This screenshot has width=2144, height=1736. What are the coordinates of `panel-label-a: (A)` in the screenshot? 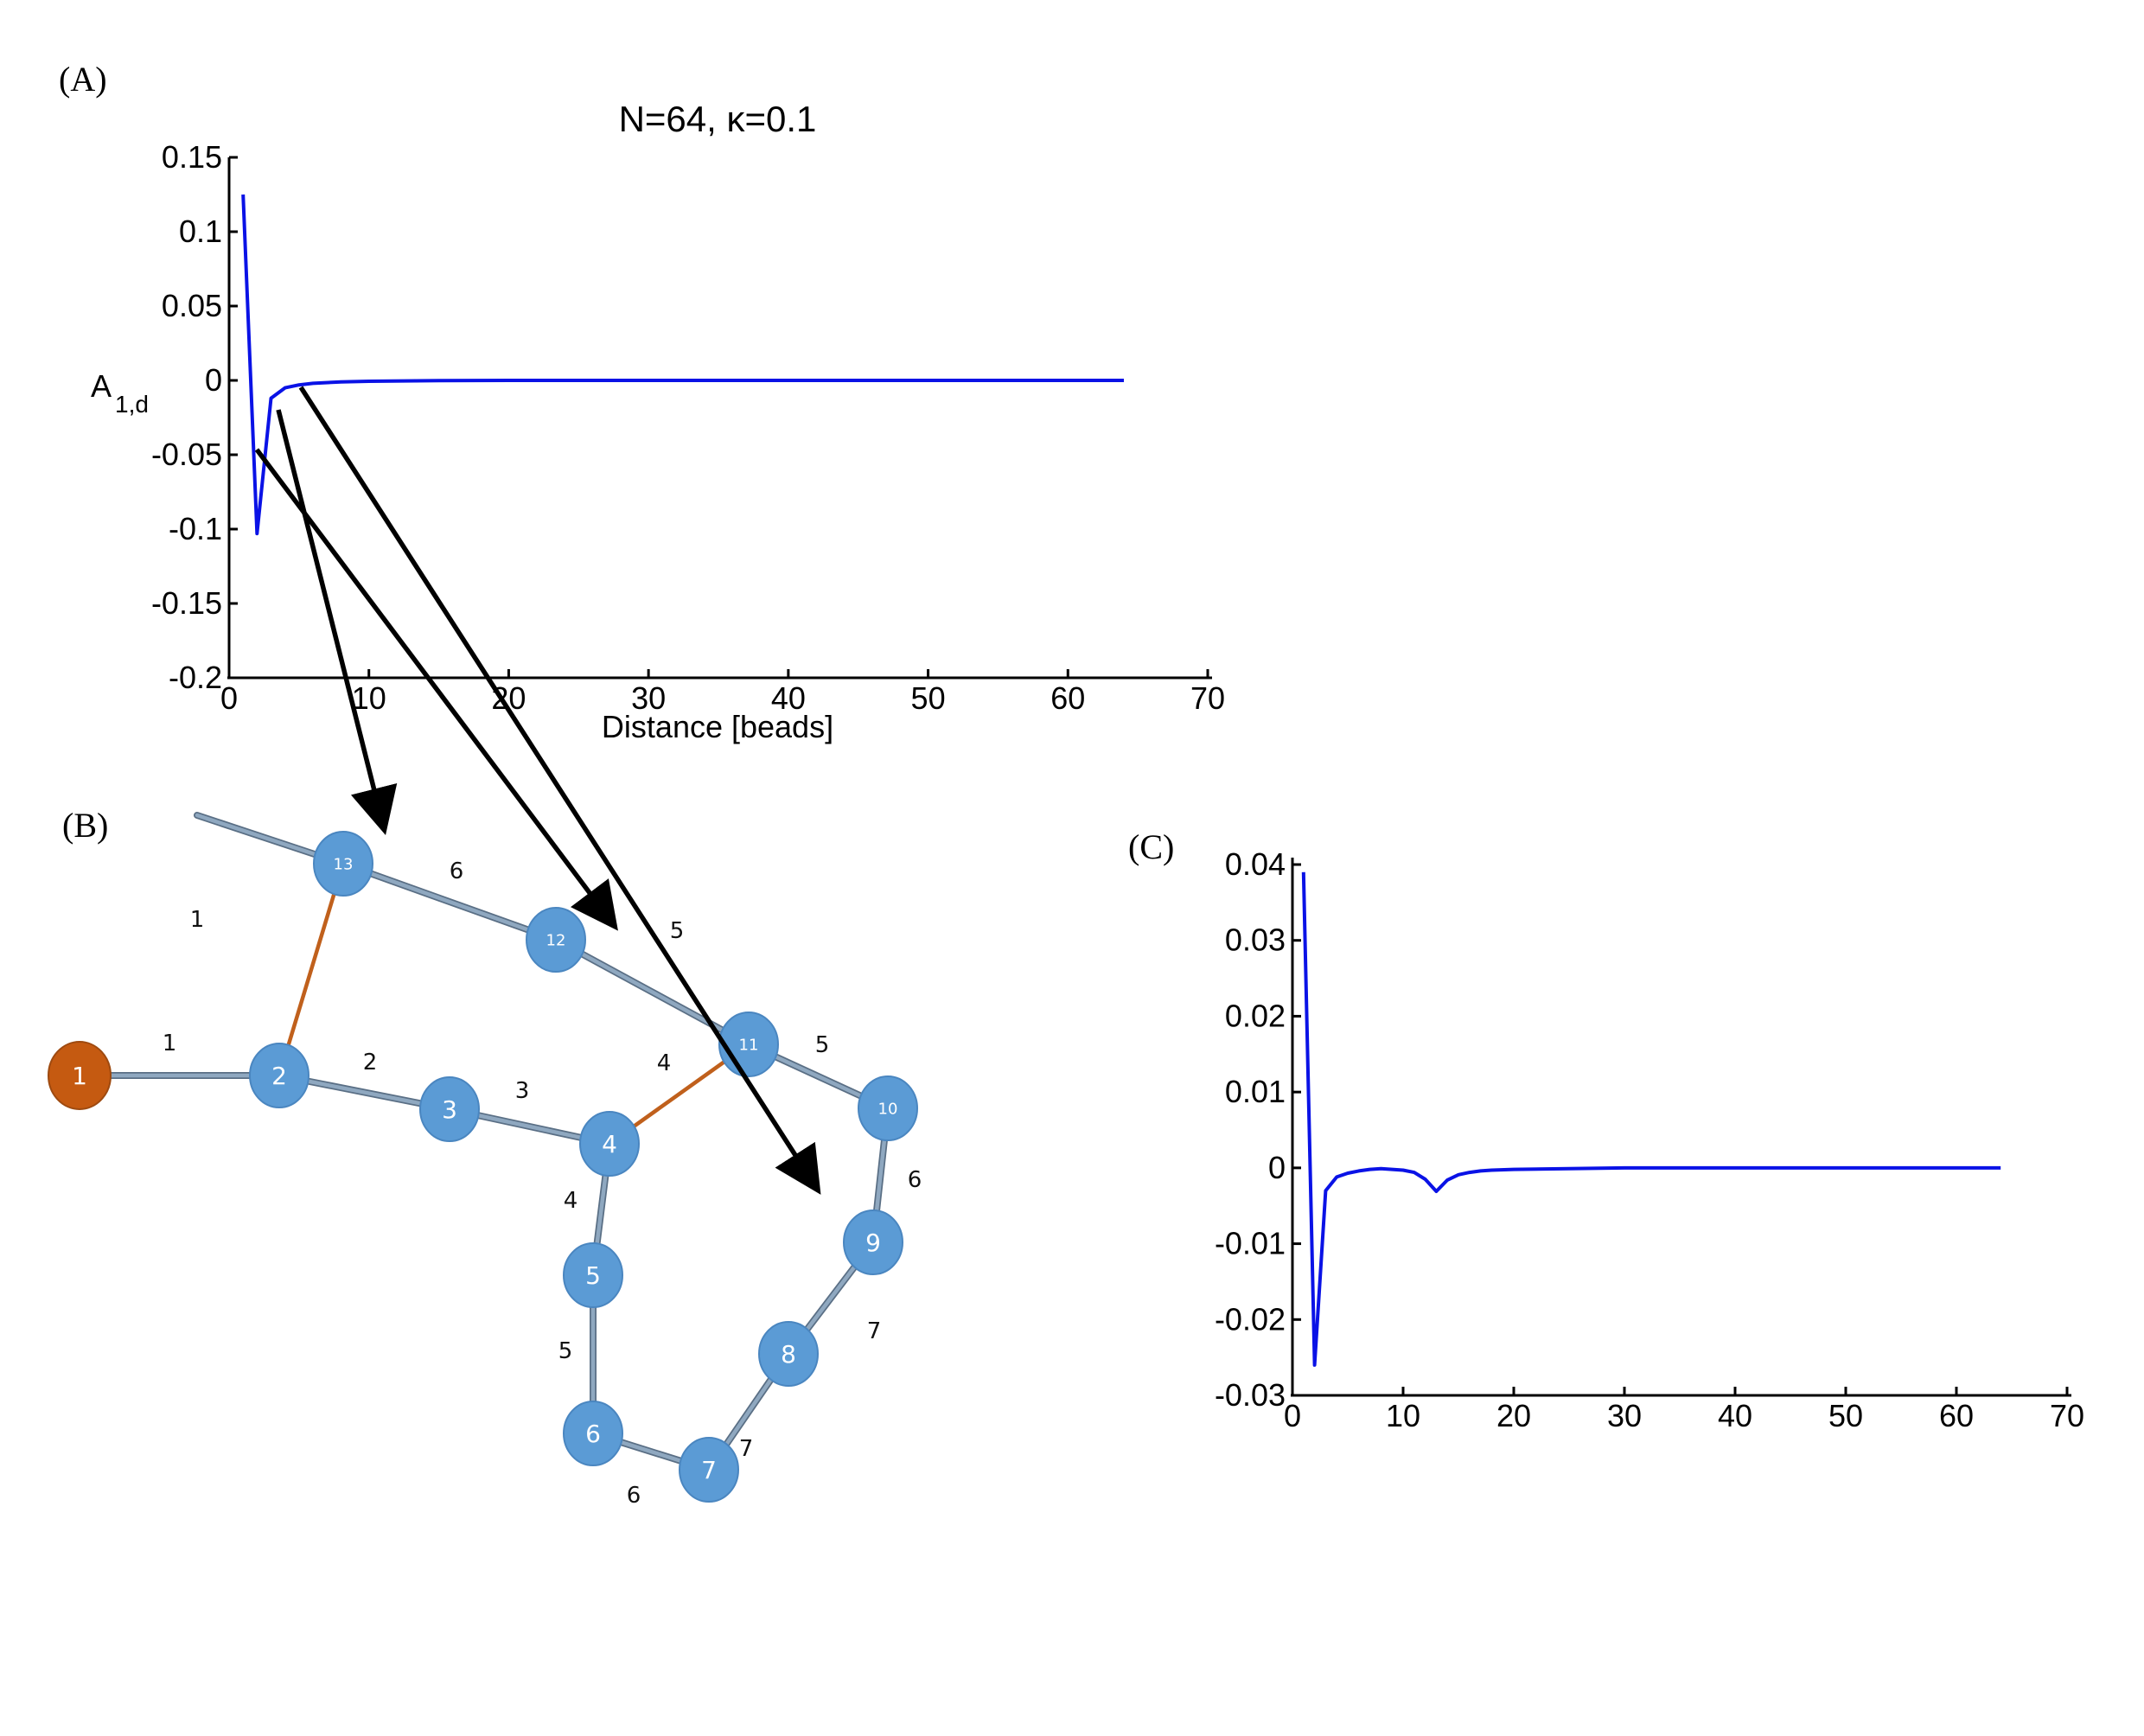 It's located at (83, 79).